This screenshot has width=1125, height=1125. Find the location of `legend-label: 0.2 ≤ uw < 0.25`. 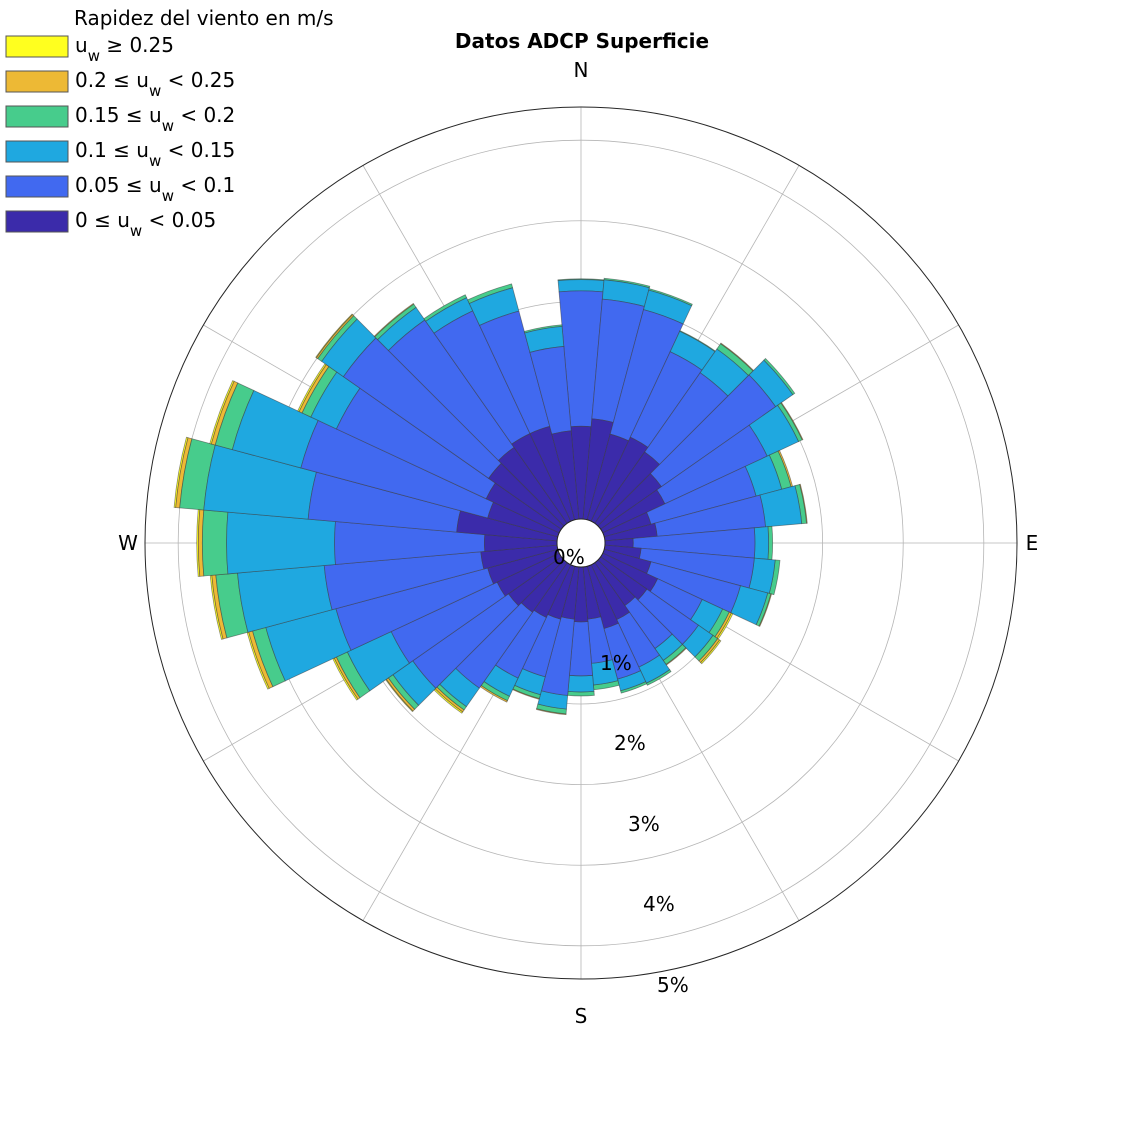

legend-label: 0.2 ≤ uw < 0.25 is located at coordinates (155, 84).